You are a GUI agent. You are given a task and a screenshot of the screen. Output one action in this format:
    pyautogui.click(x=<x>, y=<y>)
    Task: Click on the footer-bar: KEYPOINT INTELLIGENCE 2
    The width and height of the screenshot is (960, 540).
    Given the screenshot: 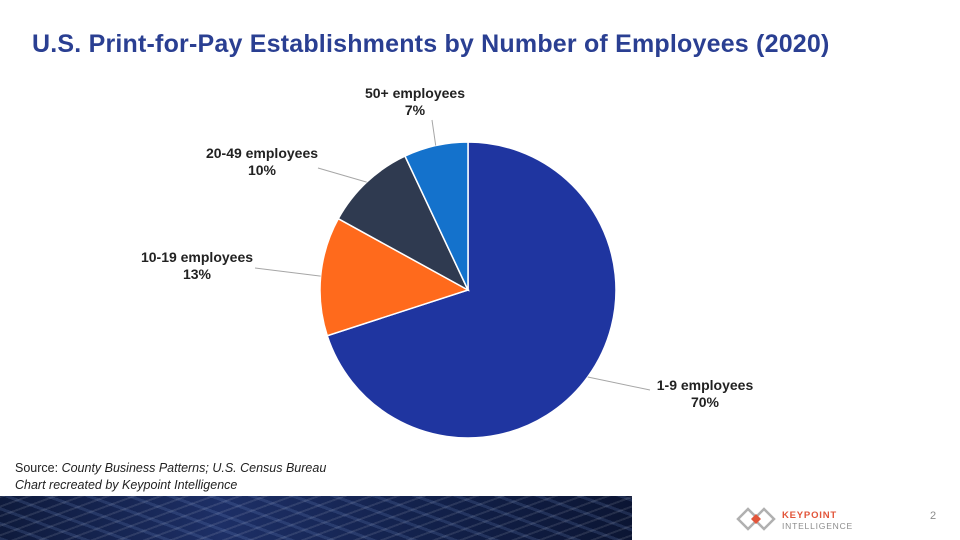 What is the action you would take?
    pyautogui.click(x=480, y=518)
    